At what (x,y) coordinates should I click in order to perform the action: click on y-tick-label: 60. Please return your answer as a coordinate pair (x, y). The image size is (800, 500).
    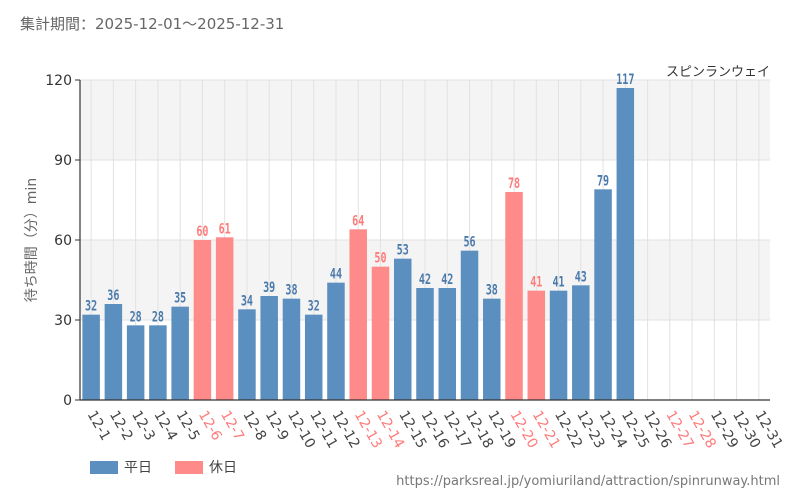
    Looking at the image, I should click on (63, 241).